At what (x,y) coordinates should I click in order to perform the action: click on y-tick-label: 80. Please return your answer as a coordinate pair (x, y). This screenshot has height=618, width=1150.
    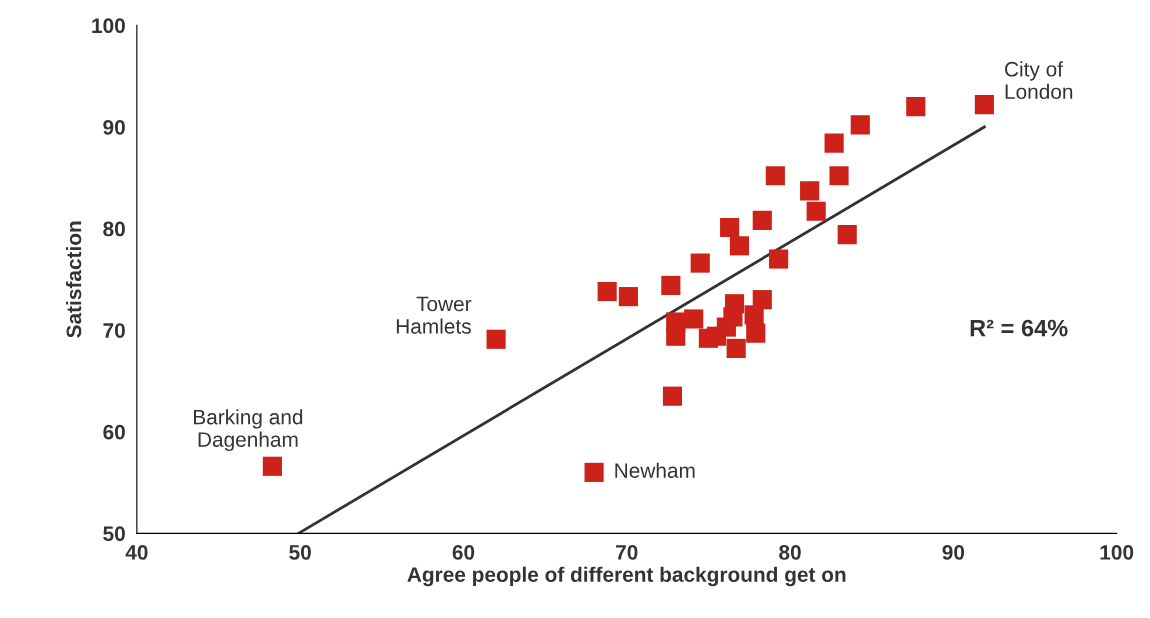
    Looking at the image, I should click on (114, 229).